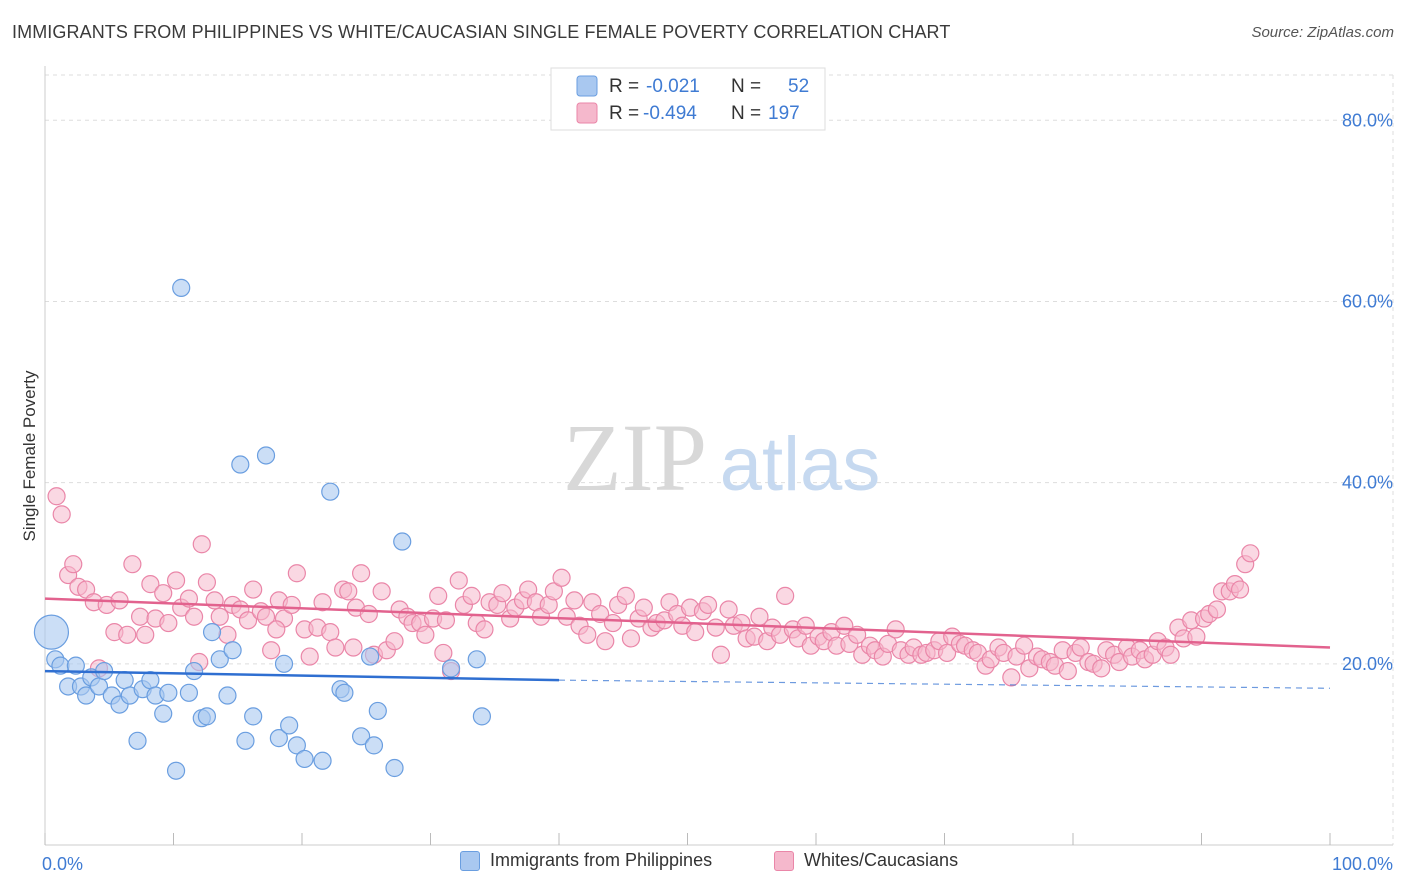 This screenshot has height=892, width=1406. Describe the element at coordinates (944, 684) in the screenshot. I see `trend-line-philippines-extension` at that location.